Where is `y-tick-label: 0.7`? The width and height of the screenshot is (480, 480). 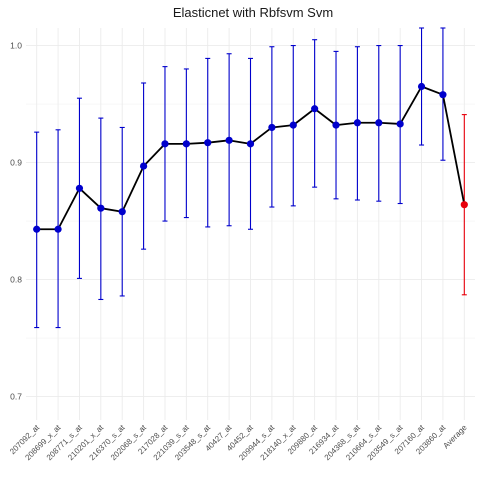
y-tick-label: 0.7 is located at coordinates (16, 397).